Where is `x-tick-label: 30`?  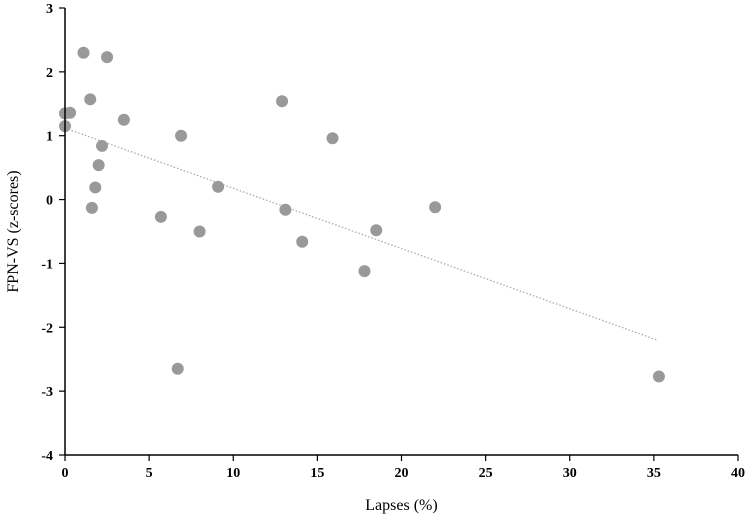
x-tick-label: 30 is located at coordinates (570, 473).